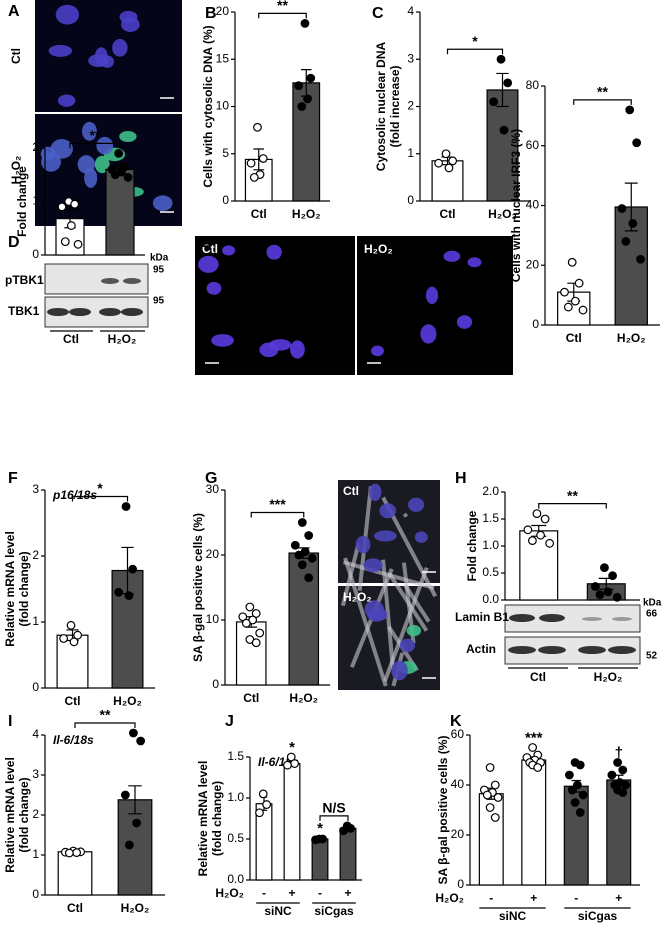 The height and width of the screenshot is (945, 672). Describe the element at coordinates (472, 545) in the screenshot. I see `y-axis-label: Fold change` at that location.